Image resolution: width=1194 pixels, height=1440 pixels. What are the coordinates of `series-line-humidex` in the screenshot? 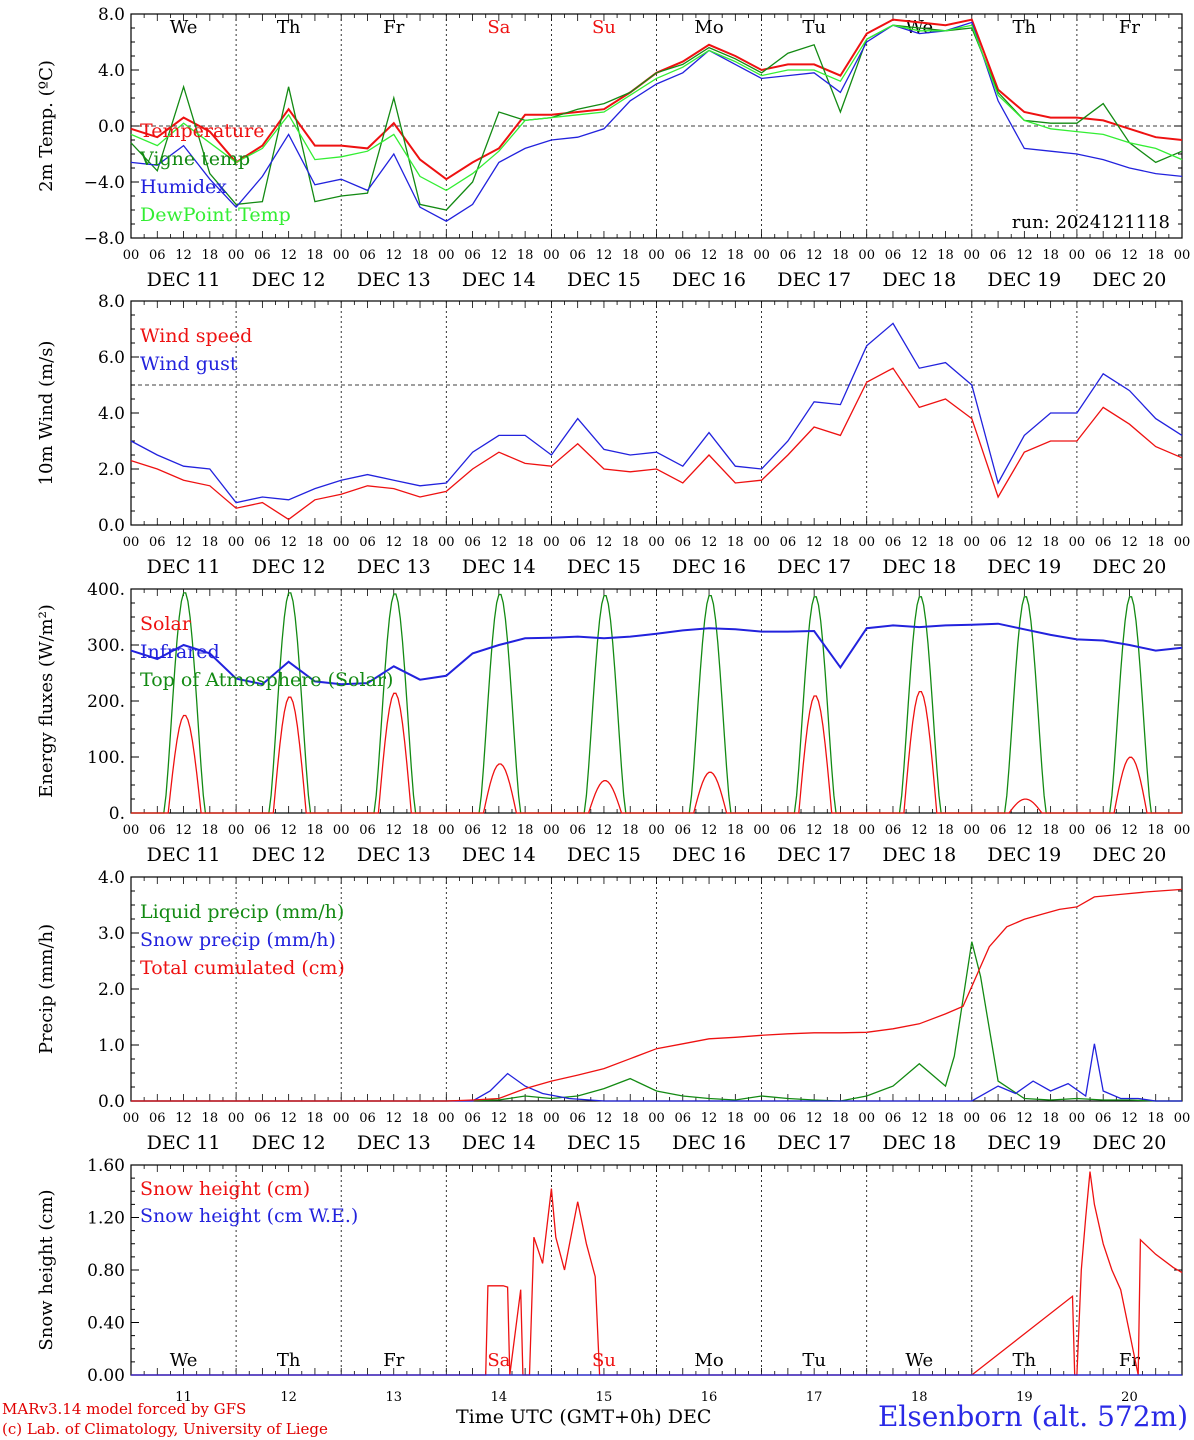 It's located at (656, 121).